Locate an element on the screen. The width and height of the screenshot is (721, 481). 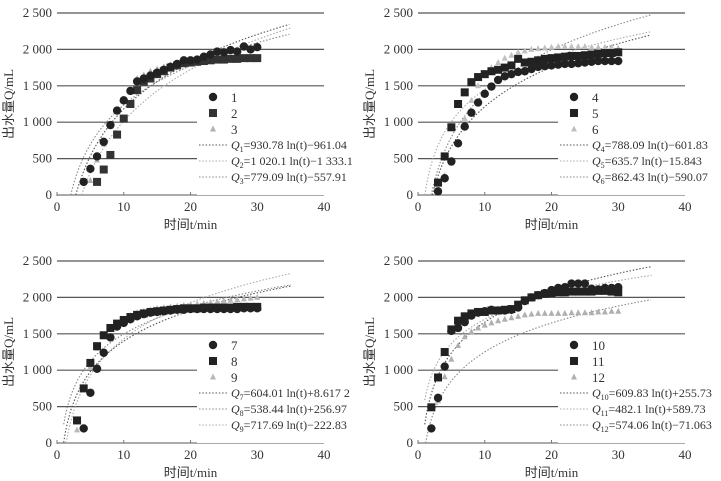
legend-fit-q6: Q6=862.43 ln(t)−590.07 is located at coordinates (650, 178).